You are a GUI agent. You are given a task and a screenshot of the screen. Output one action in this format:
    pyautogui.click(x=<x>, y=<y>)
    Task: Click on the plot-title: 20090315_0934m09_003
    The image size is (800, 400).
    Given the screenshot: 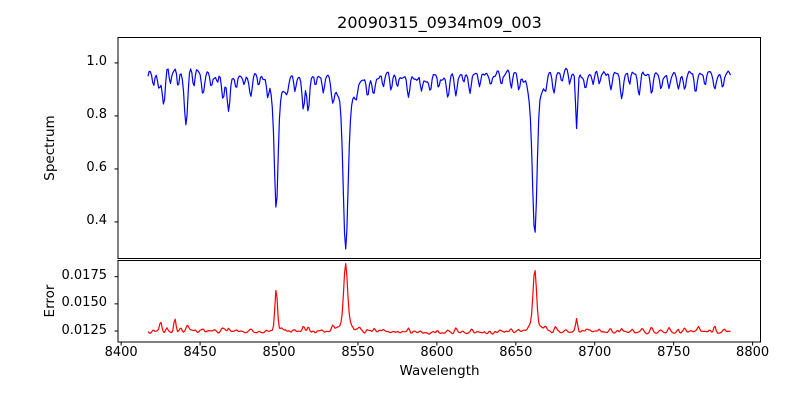 What is the action you would take?
    pyautogui.click(x=439, y=22)
    